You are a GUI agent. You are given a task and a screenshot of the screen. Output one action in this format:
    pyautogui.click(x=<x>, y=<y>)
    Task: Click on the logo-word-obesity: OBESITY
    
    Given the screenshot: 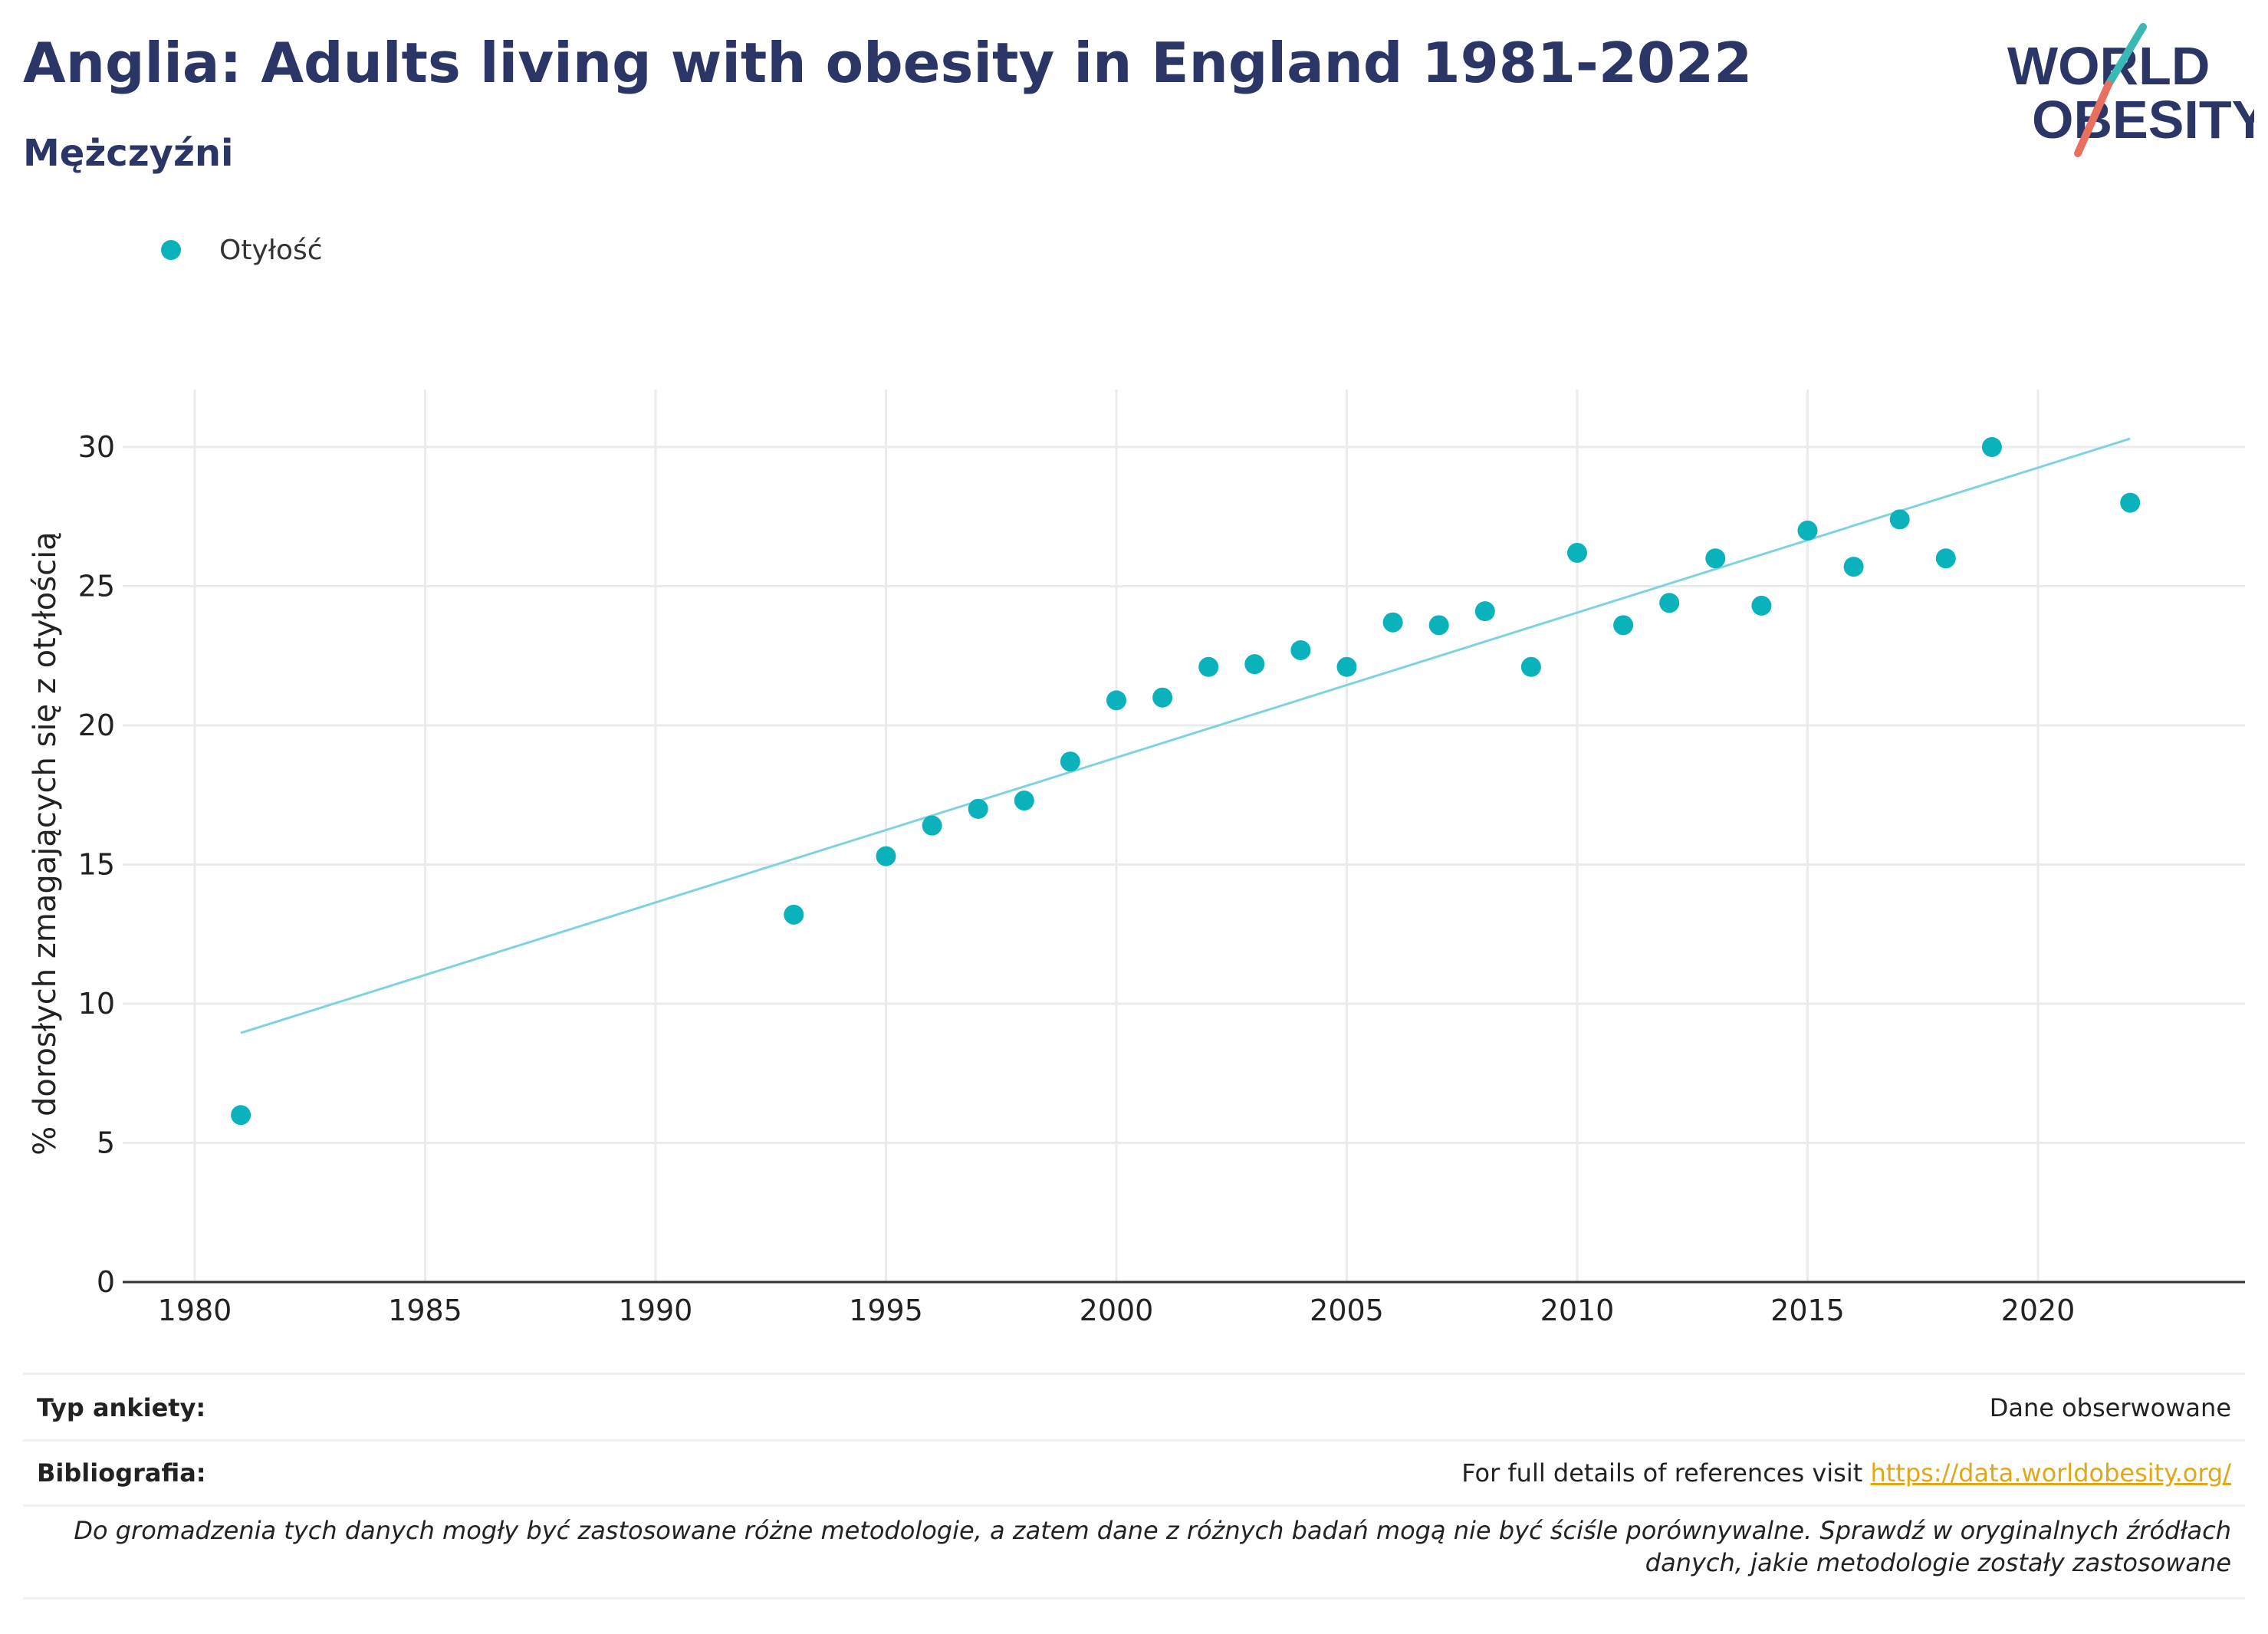 What is the action you would take?
    pyautogui.click(x=2143, y=120)
    